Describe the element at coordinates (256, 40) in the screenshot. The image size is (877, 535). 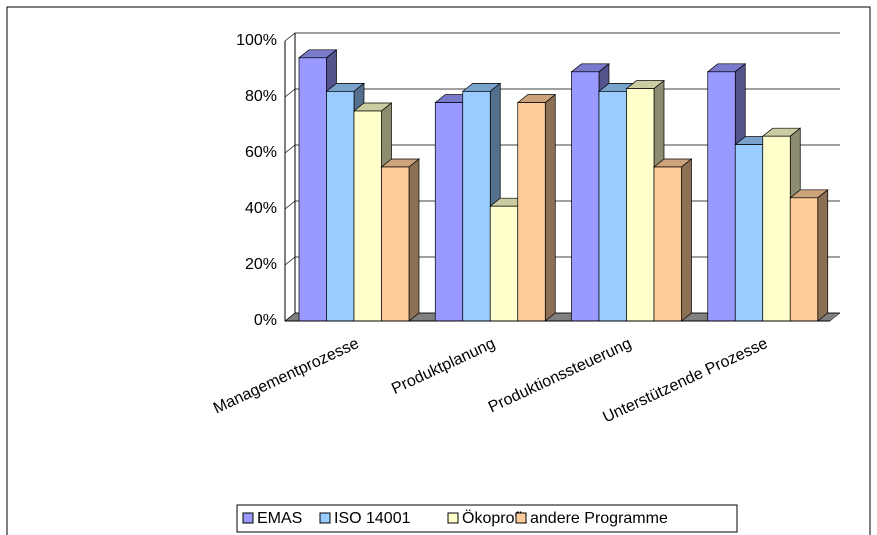
I see `y-tick-label: 100%` at that location.